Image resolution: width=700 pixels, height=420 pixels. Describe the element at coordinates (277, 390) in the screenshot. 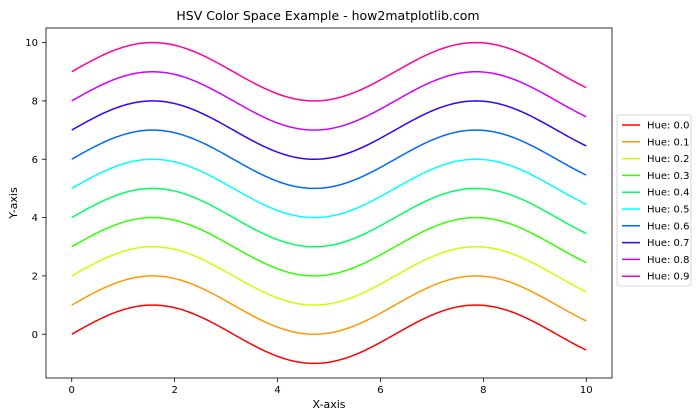

I see `x-tick-label: 4` at that location.